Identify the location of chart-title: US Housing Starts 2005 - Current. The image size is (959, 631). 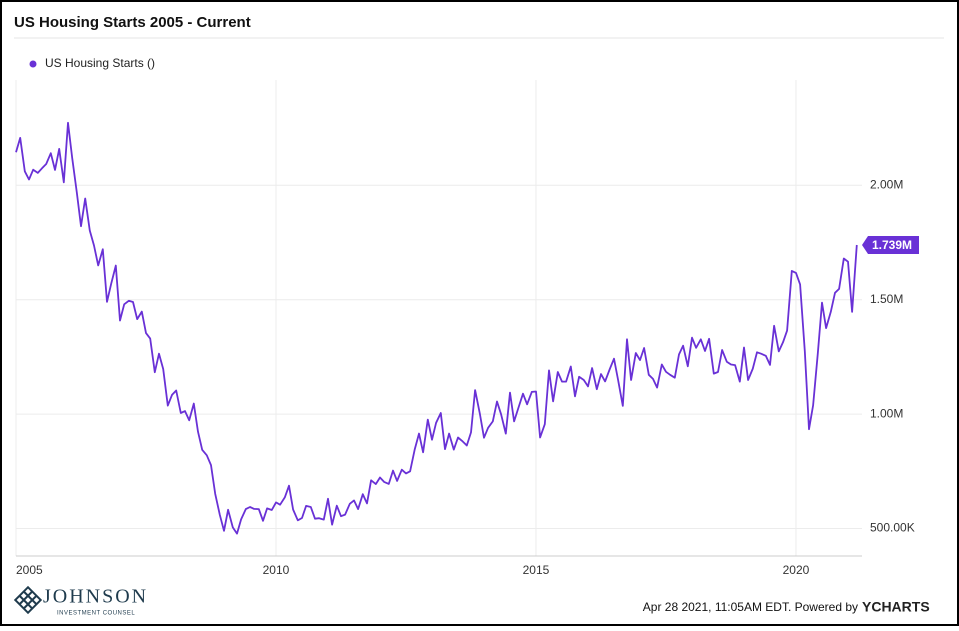
(132, 22).